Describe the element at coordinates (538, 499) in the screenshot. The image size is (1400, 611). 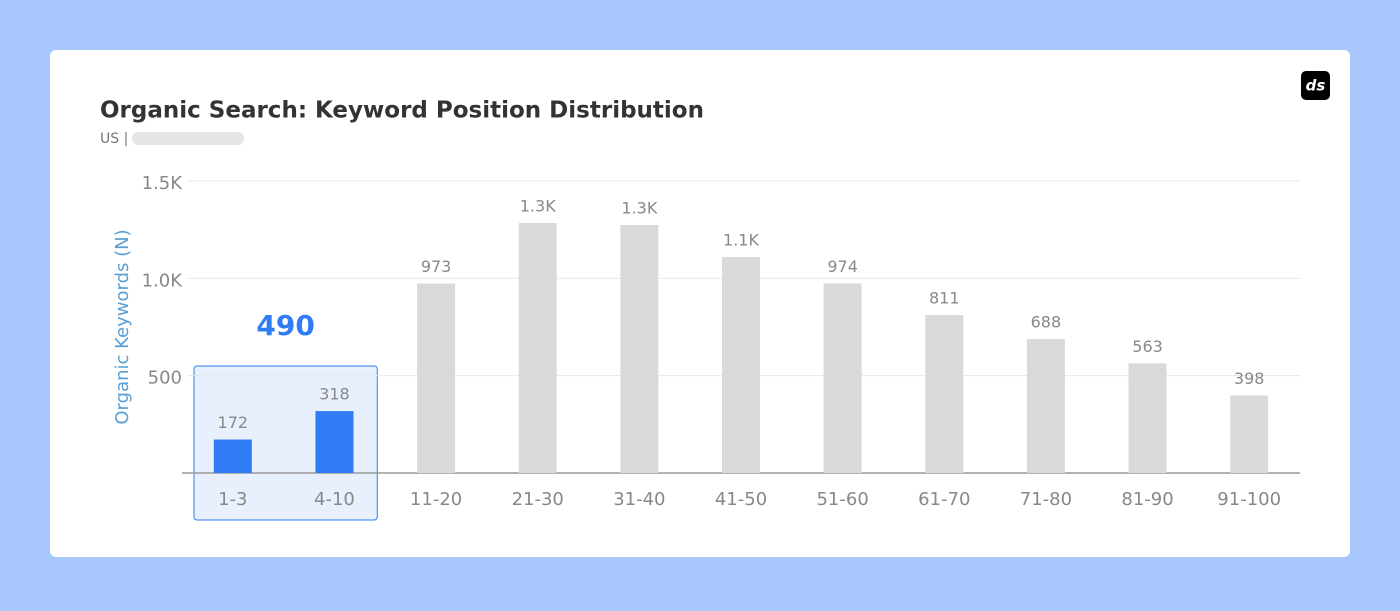
I see `x-tick-label: 21-30` at that location.